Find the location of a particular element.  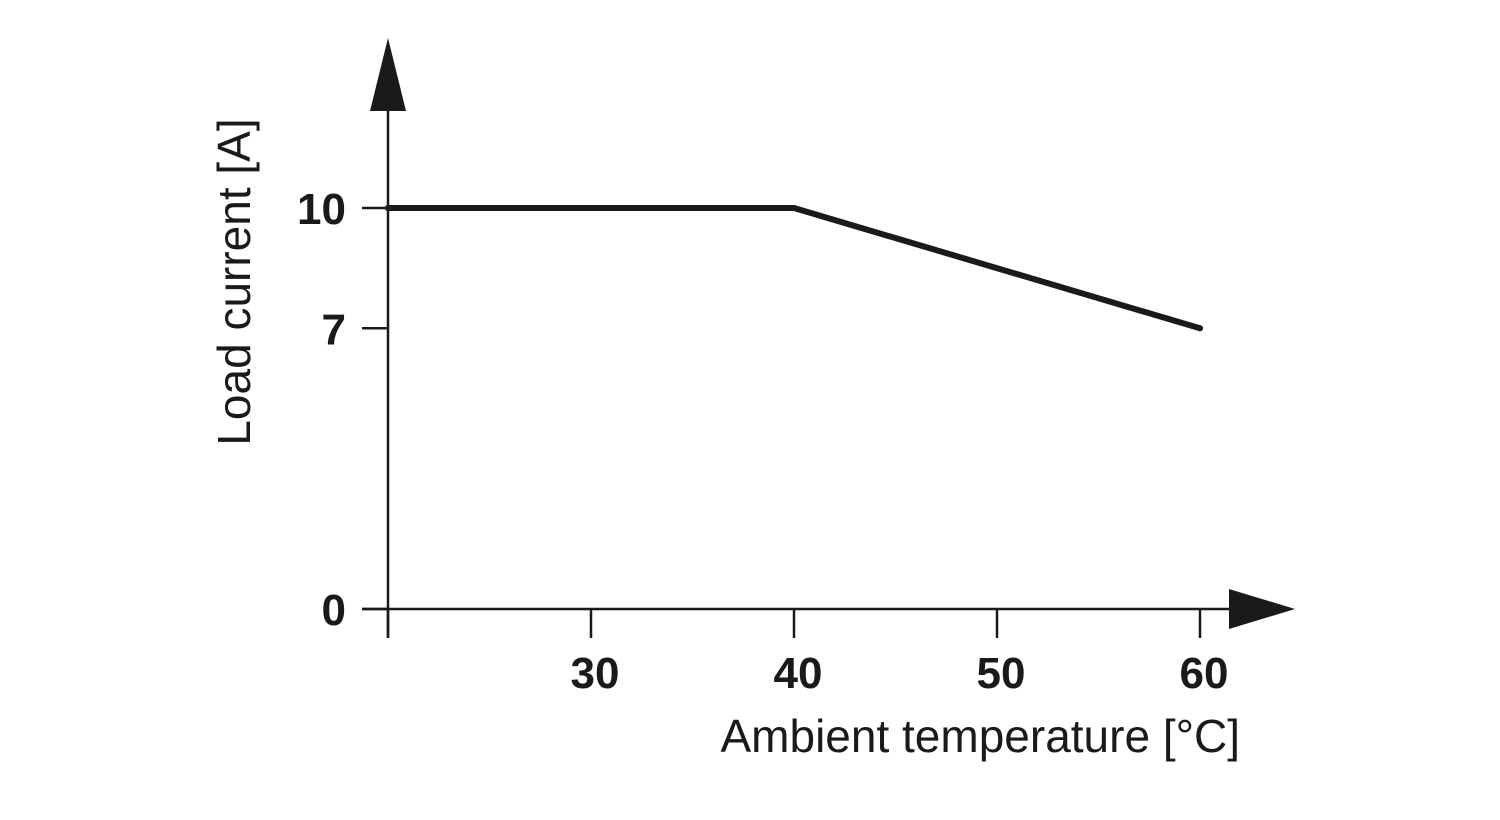

y-tick-label-0: 0 is located at coordinates (334, 610).